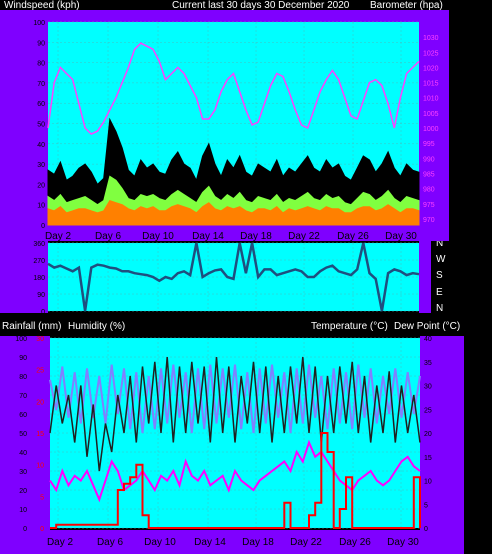 The image size is (492, 554). What do you see at coordinates (24, 121) in the screenshot?
I see `top-left-frame` at bounding box center [24, 121].